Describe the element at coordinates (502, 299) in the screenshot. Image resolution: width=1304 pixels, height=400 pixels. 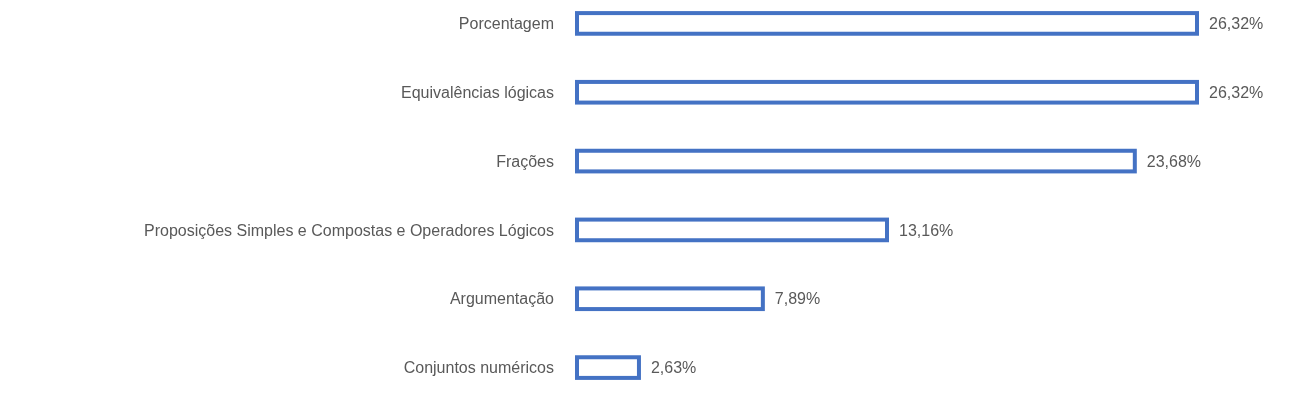
I see `y-tick-label: Argumentação` at that location.